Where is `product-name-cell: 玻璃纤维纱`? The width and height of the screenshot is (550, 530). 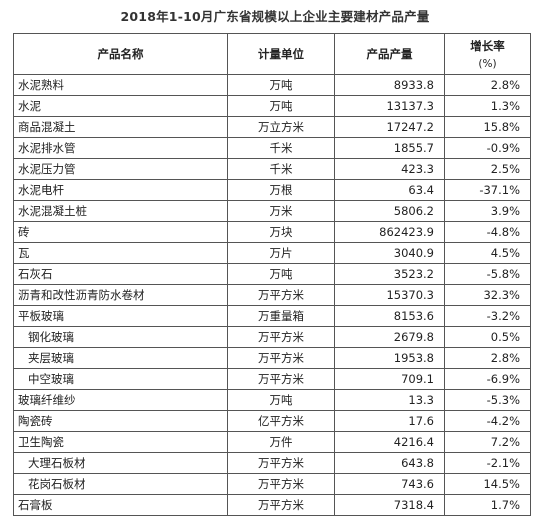 product-name-cell: 玻璃纤维纱 is located at coordinates (120, 400).